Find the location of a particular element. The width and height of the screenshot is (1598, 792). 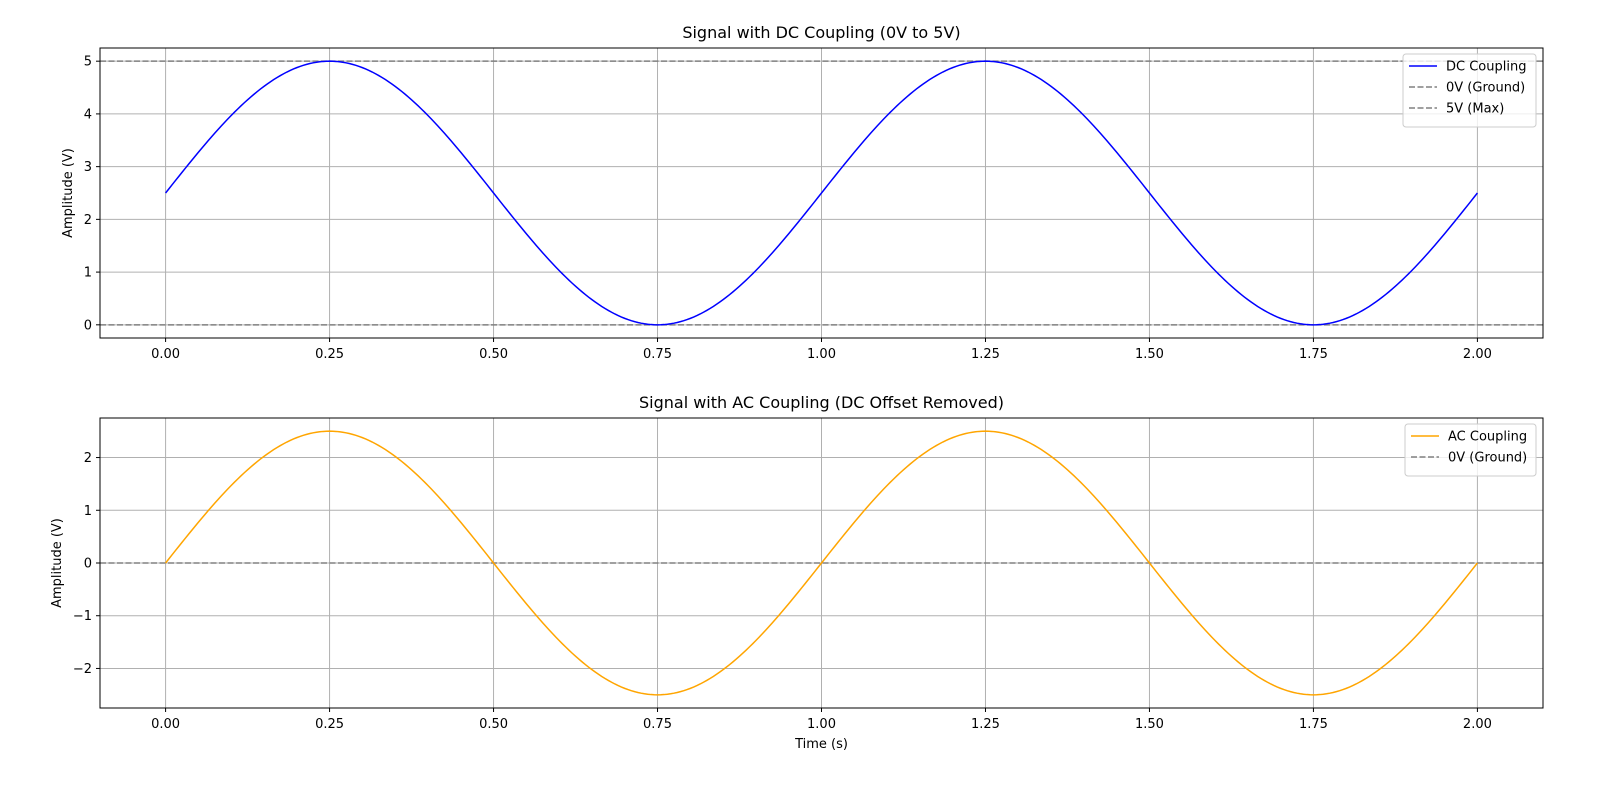

legend-box is located at coordinates (1470, 450).